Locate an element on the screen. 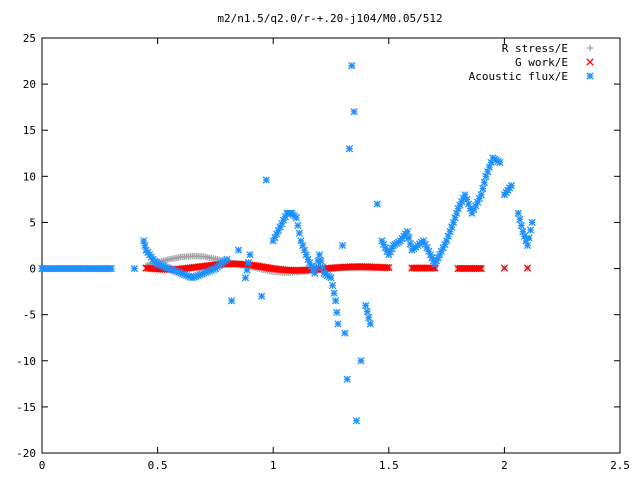 This screenshot has width=640, height=480. x-tick-label: 0 is located at coordinates (42, 465).